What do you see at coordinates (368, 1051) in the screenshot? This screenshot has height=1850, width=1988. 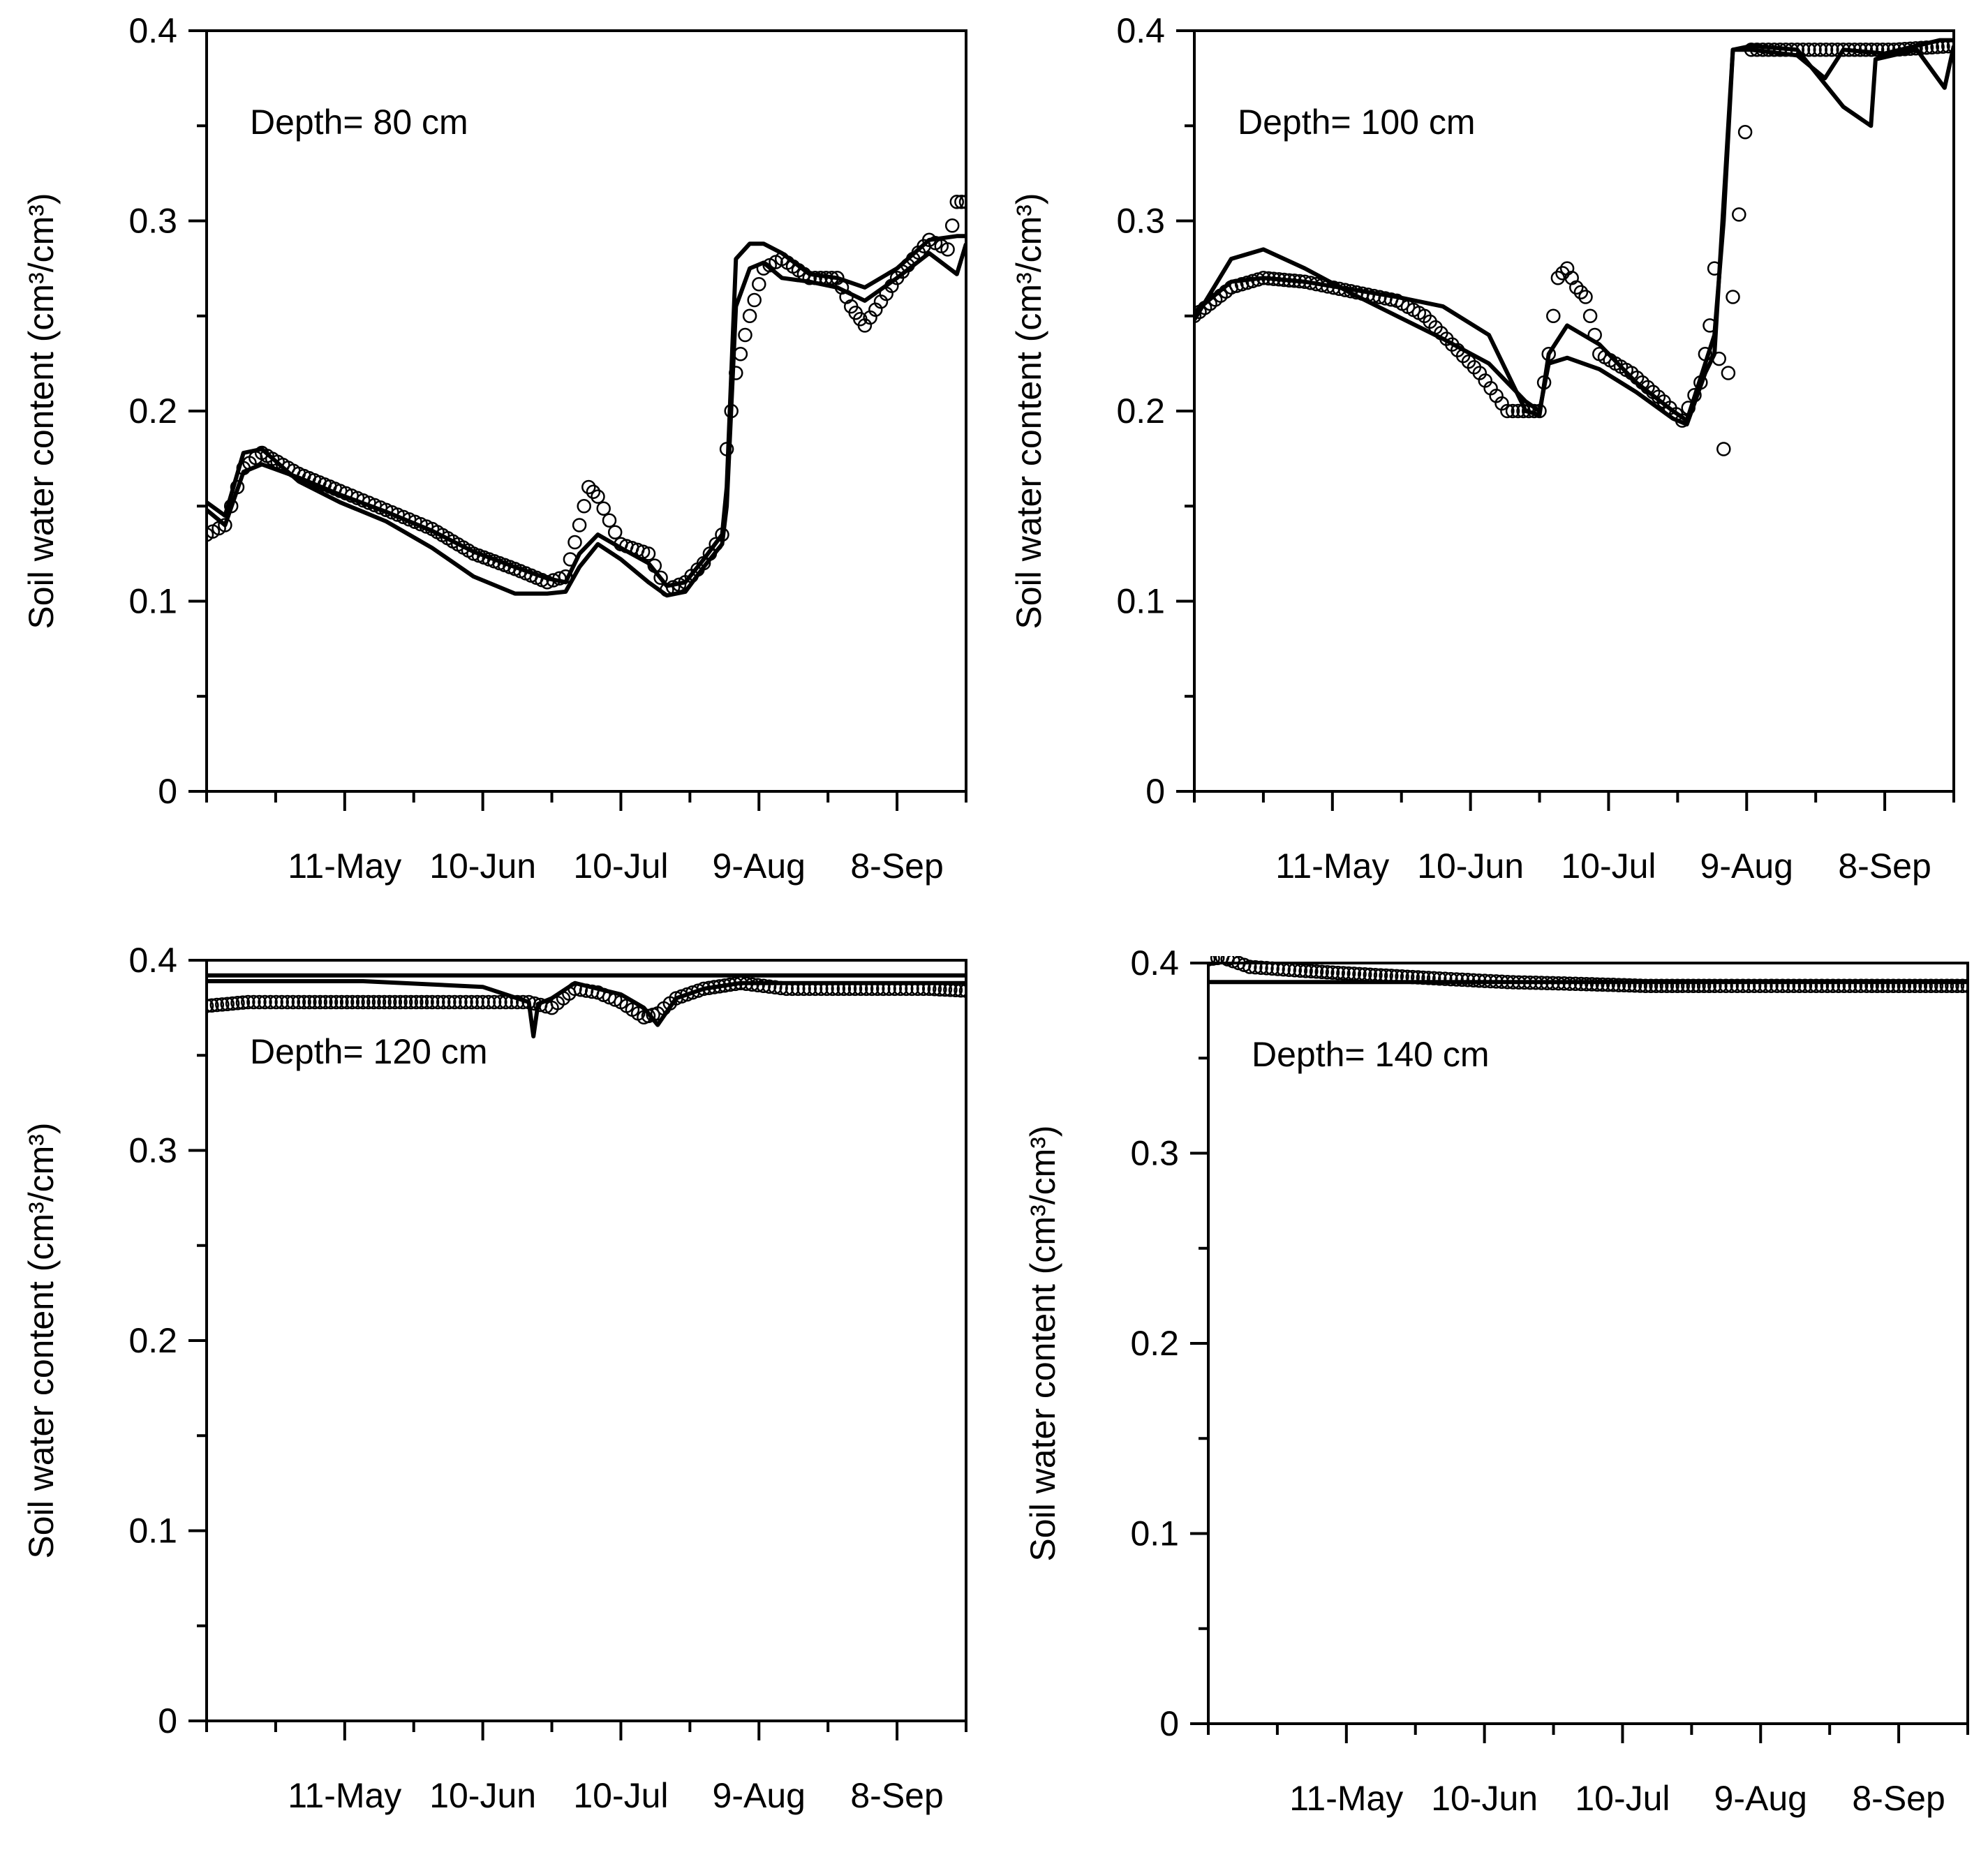 I see `depth-label: Depth= 120 cm` at bounding box center [368, 1051].